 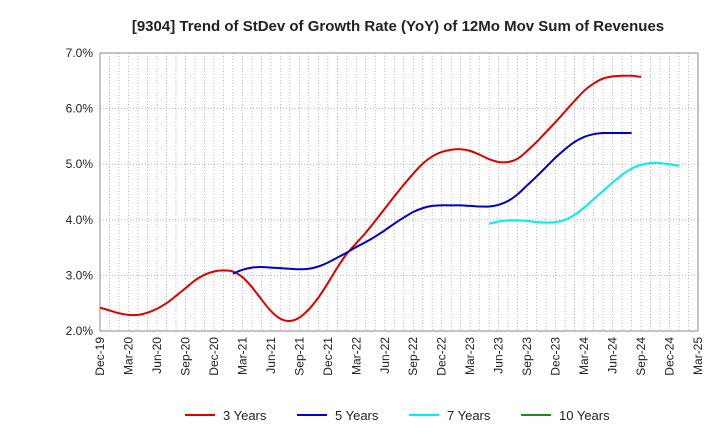 What do you see at coordinates (613, 355) in the screenshot?
I see `x-tick-label: Jun-24` at bounding box center [613, 355].